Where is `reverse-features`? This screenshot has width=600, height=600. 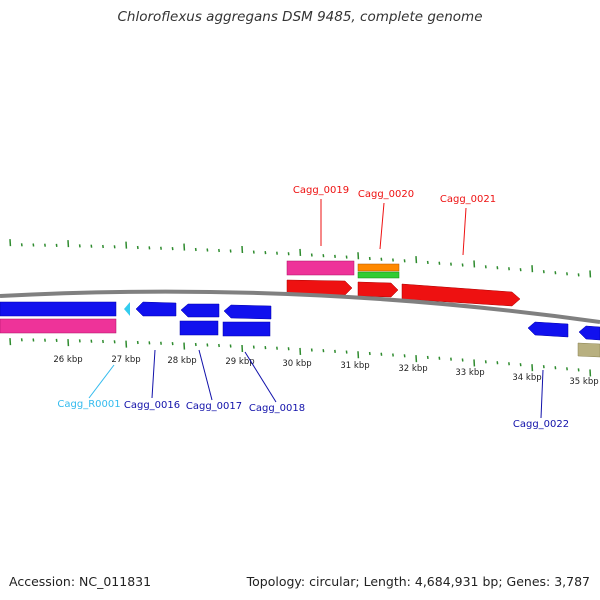
reverse-features is located at coordinates (300, 329).